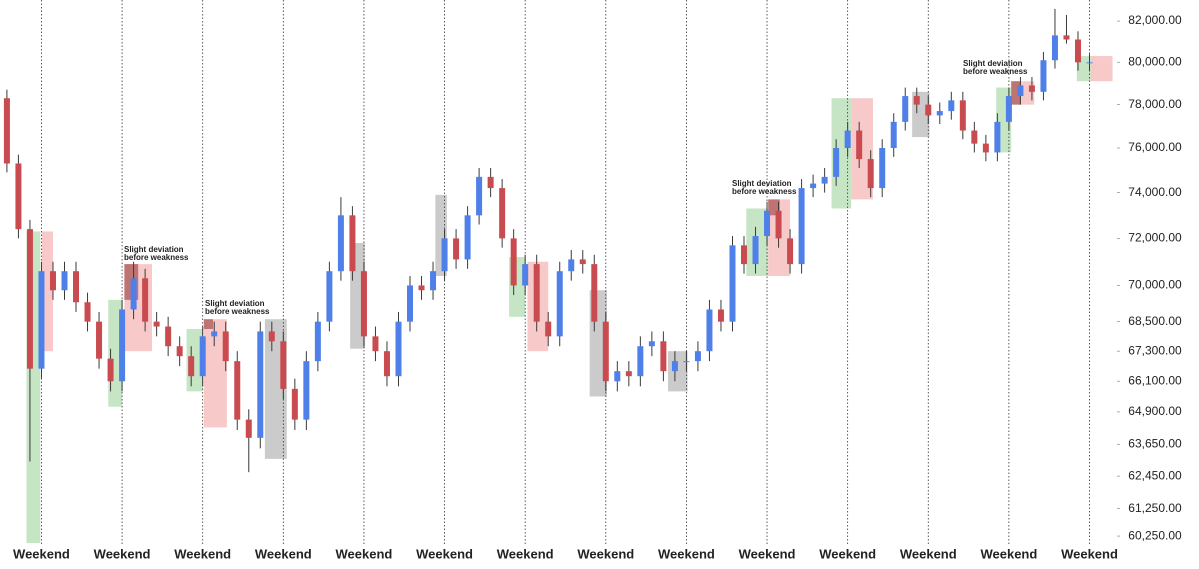  I want to click on y-tick-label: 60,250.00, so click(1155, 535).